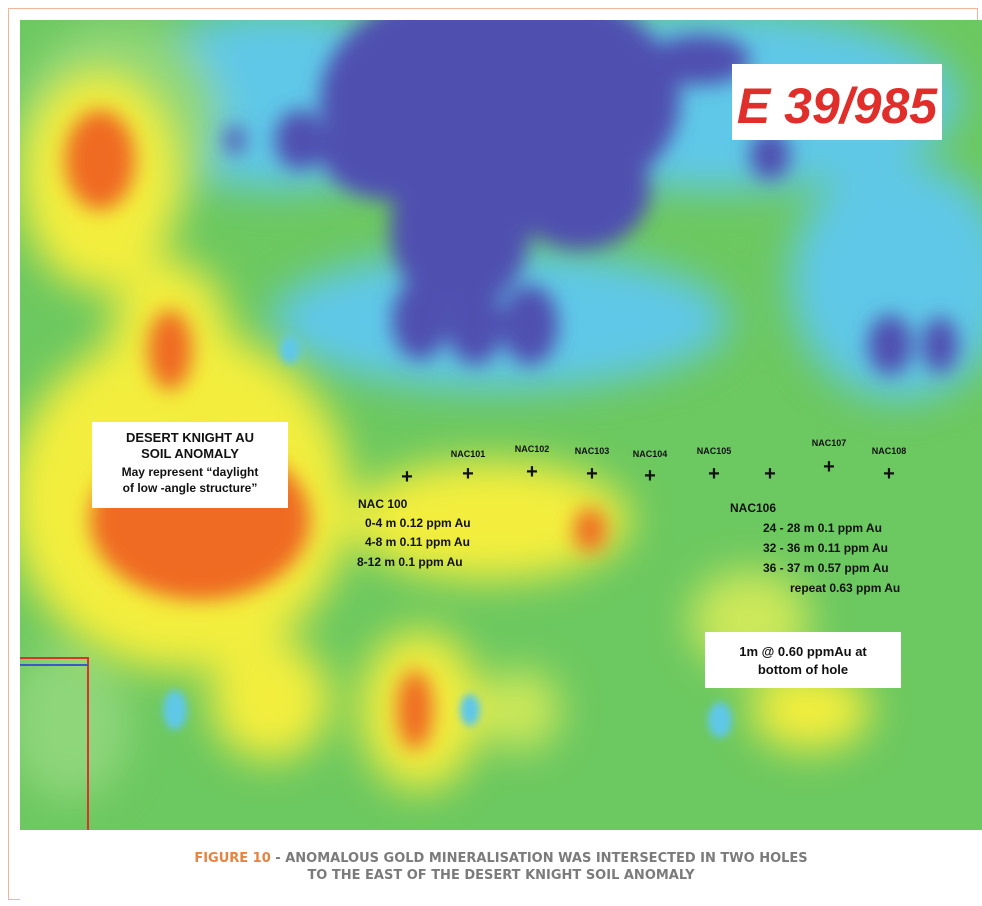 The image size is (982, 906). Describe the element at coordinates (803, 669) in the screenshot. I see `bottom-note-line-2: bottom of hole` at that location.